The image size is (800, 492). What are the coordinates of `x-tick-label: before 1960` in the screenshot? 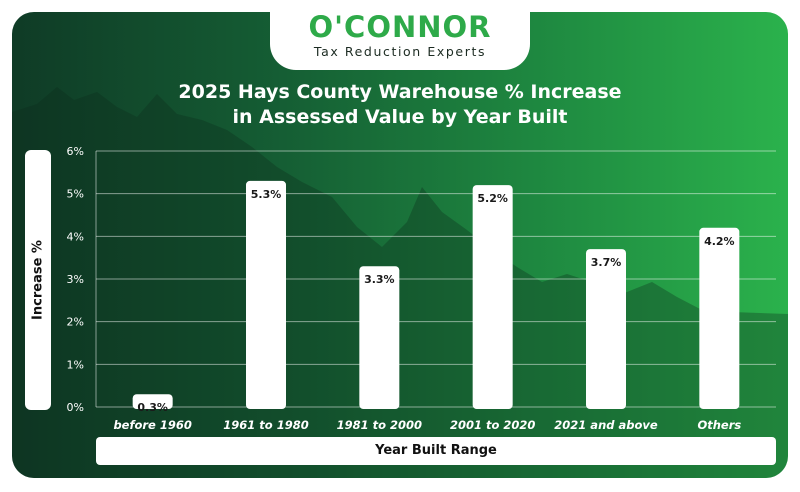 It's located at (152, 425).